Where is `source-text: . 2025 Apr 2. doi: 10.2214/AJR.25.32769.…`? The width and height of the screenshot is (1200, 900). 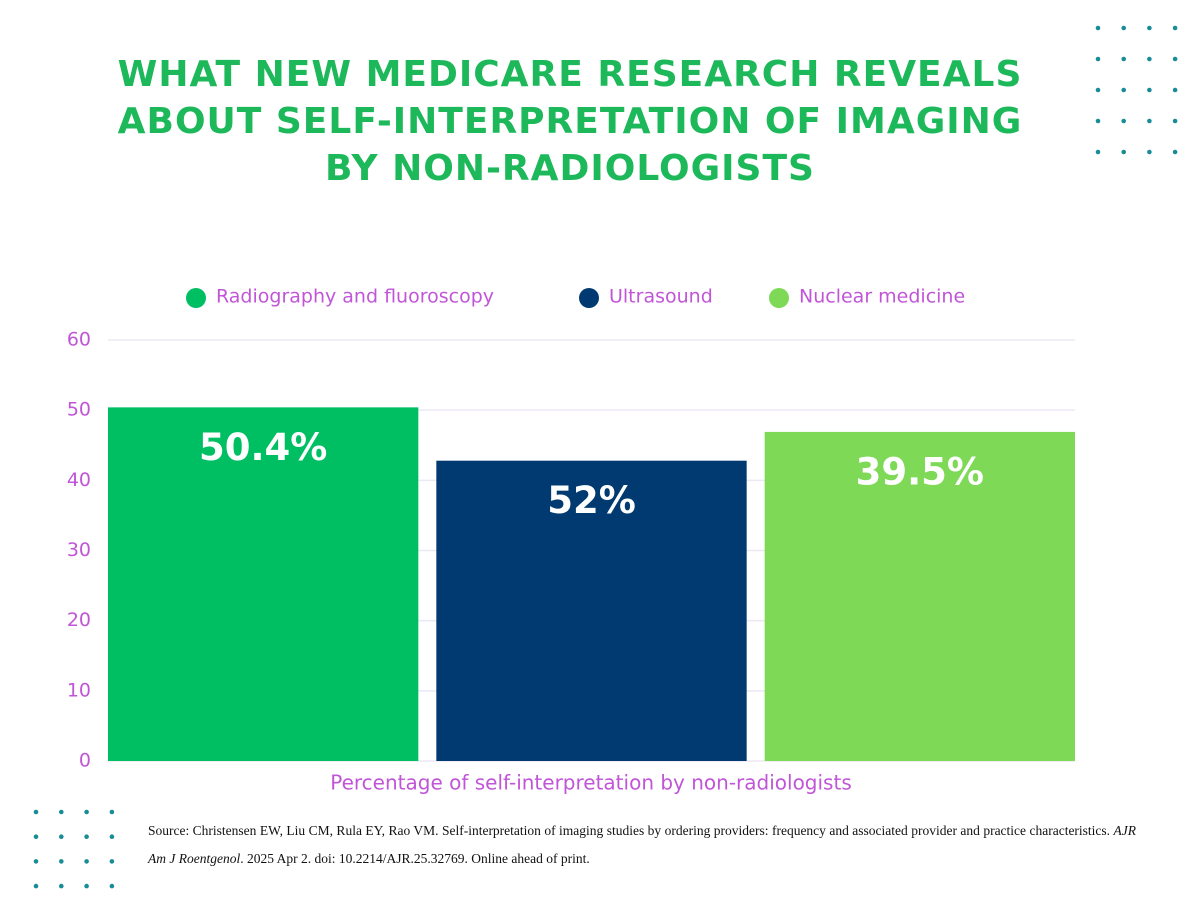
source-text: . 2025 Apr 2. doi: 10.2214/AJR.25.32769.… is located at coordinates (415, 858).